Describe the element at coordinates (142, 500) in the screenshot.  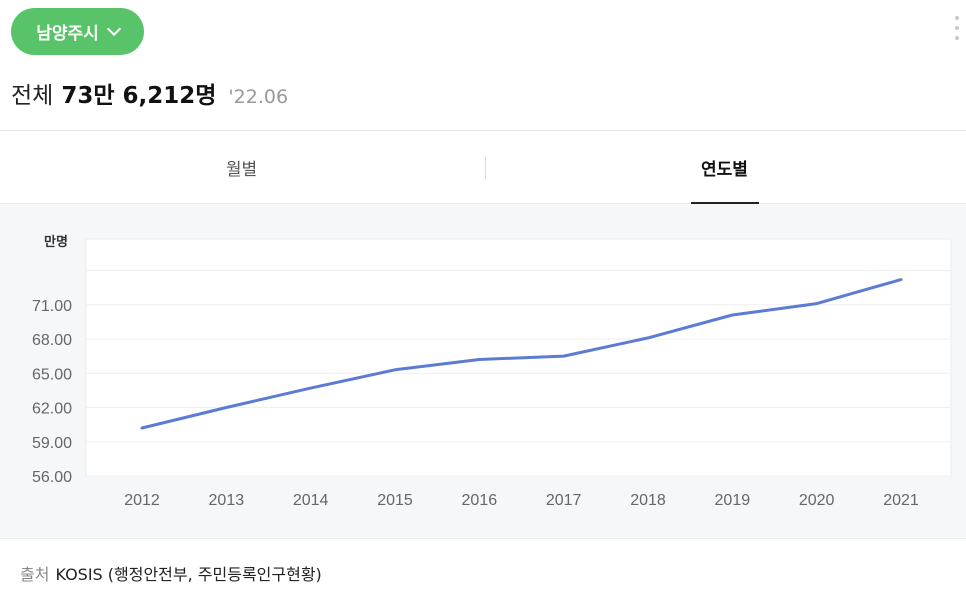
I see `x-tick-label: 2012` at that location.